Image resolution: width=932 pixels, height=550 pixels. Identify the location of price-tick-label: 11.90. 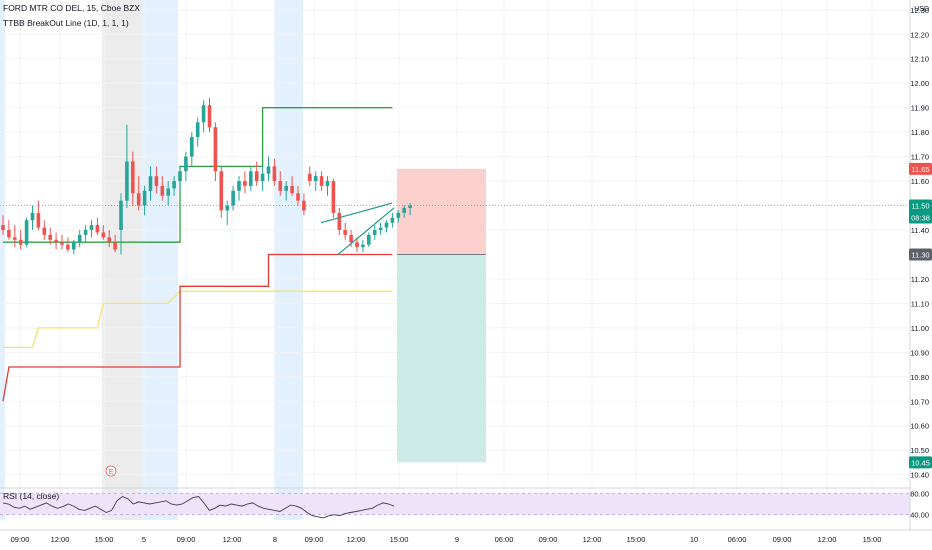
(920, 108).